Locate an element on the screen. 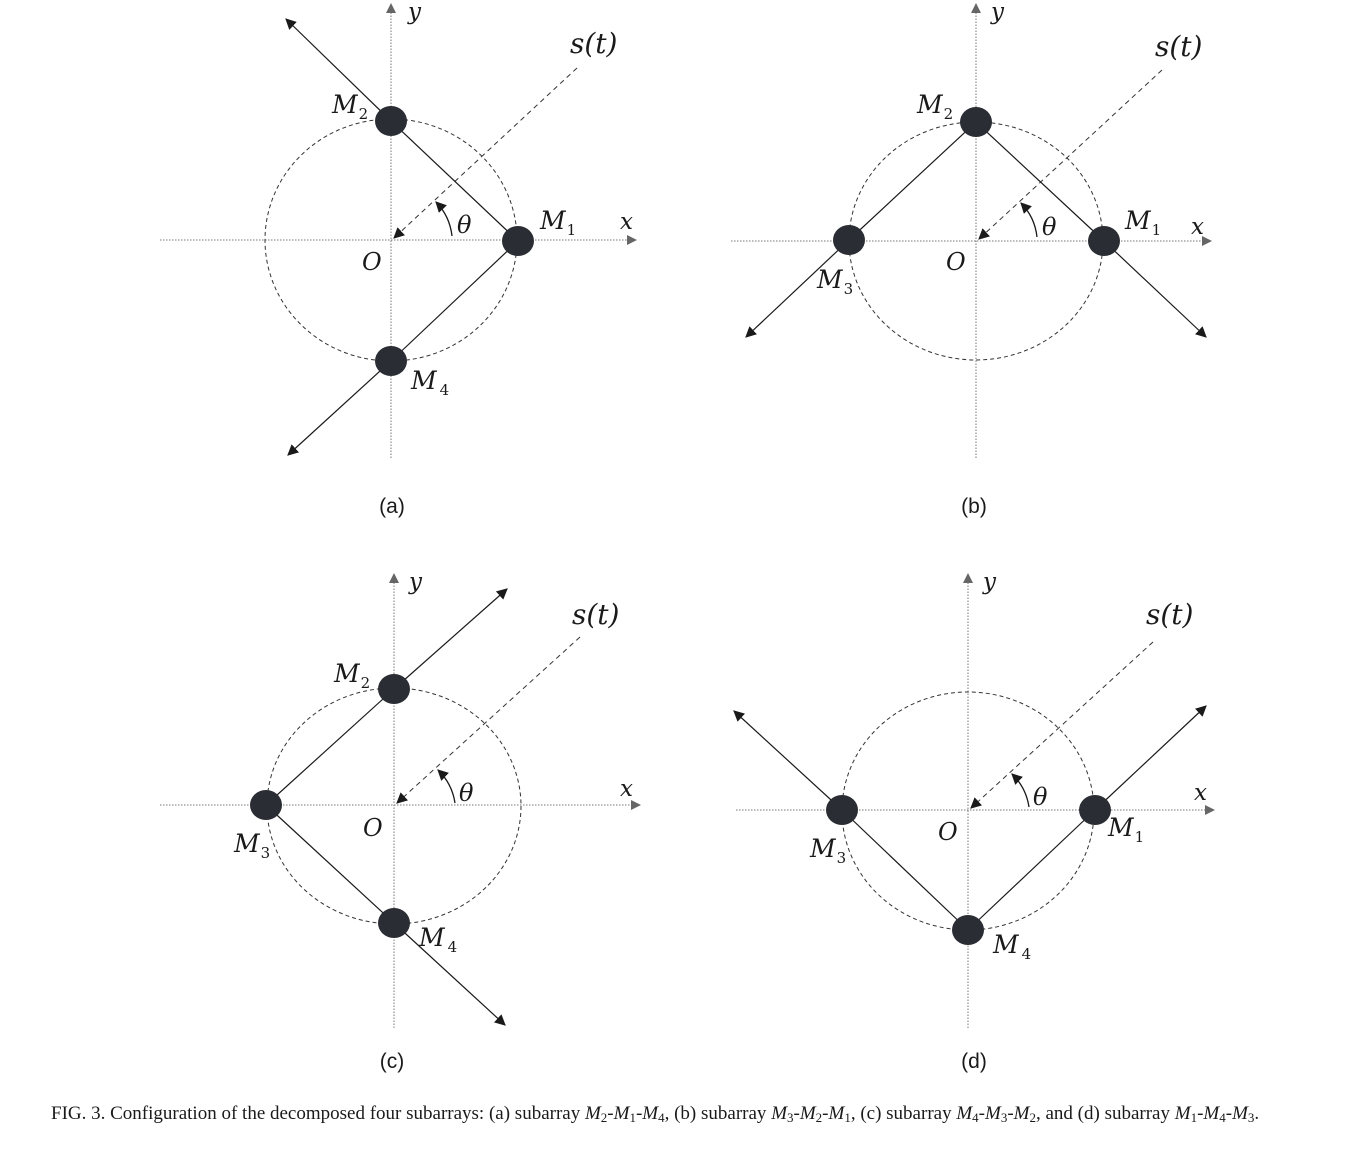  panel-label: (b) is located at coordinates (974, 506).